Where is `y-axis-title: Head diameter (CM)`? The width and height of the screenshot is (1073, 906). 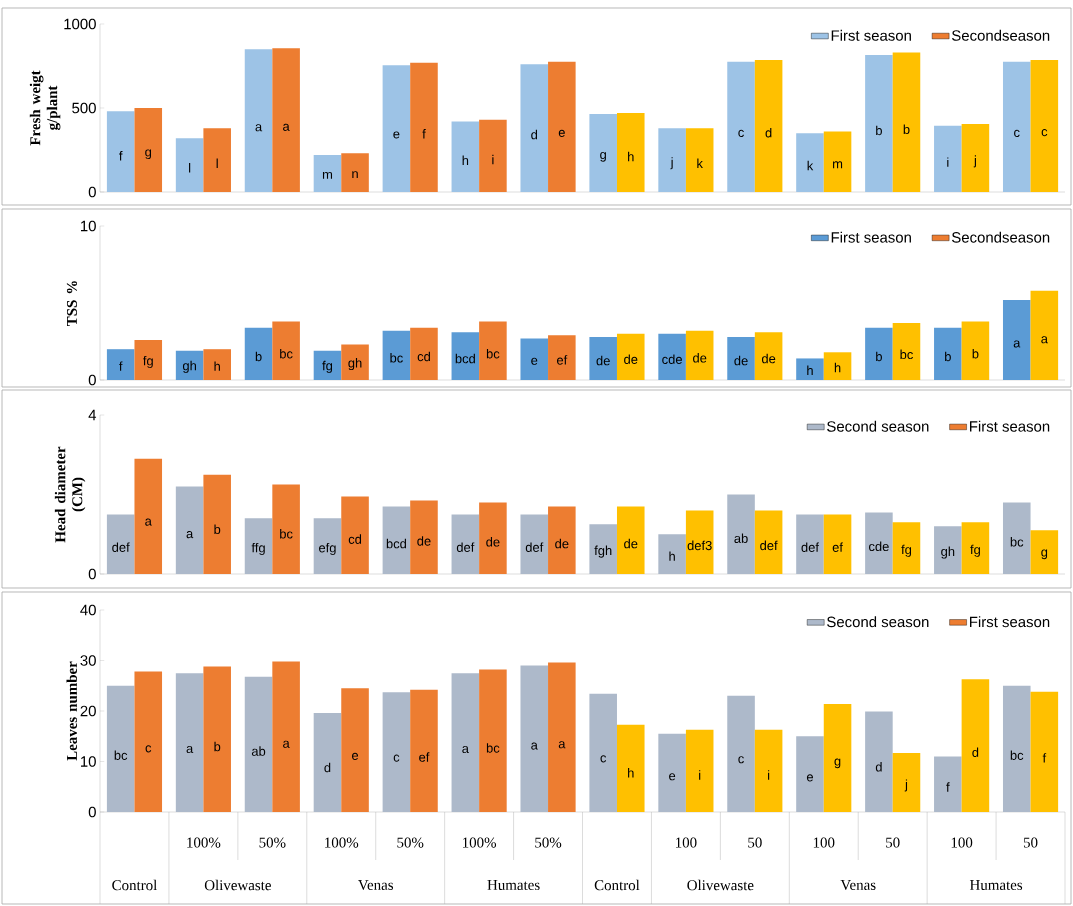 y-axis-title: Head diameter (CM) is located at coordinates (70, 494).